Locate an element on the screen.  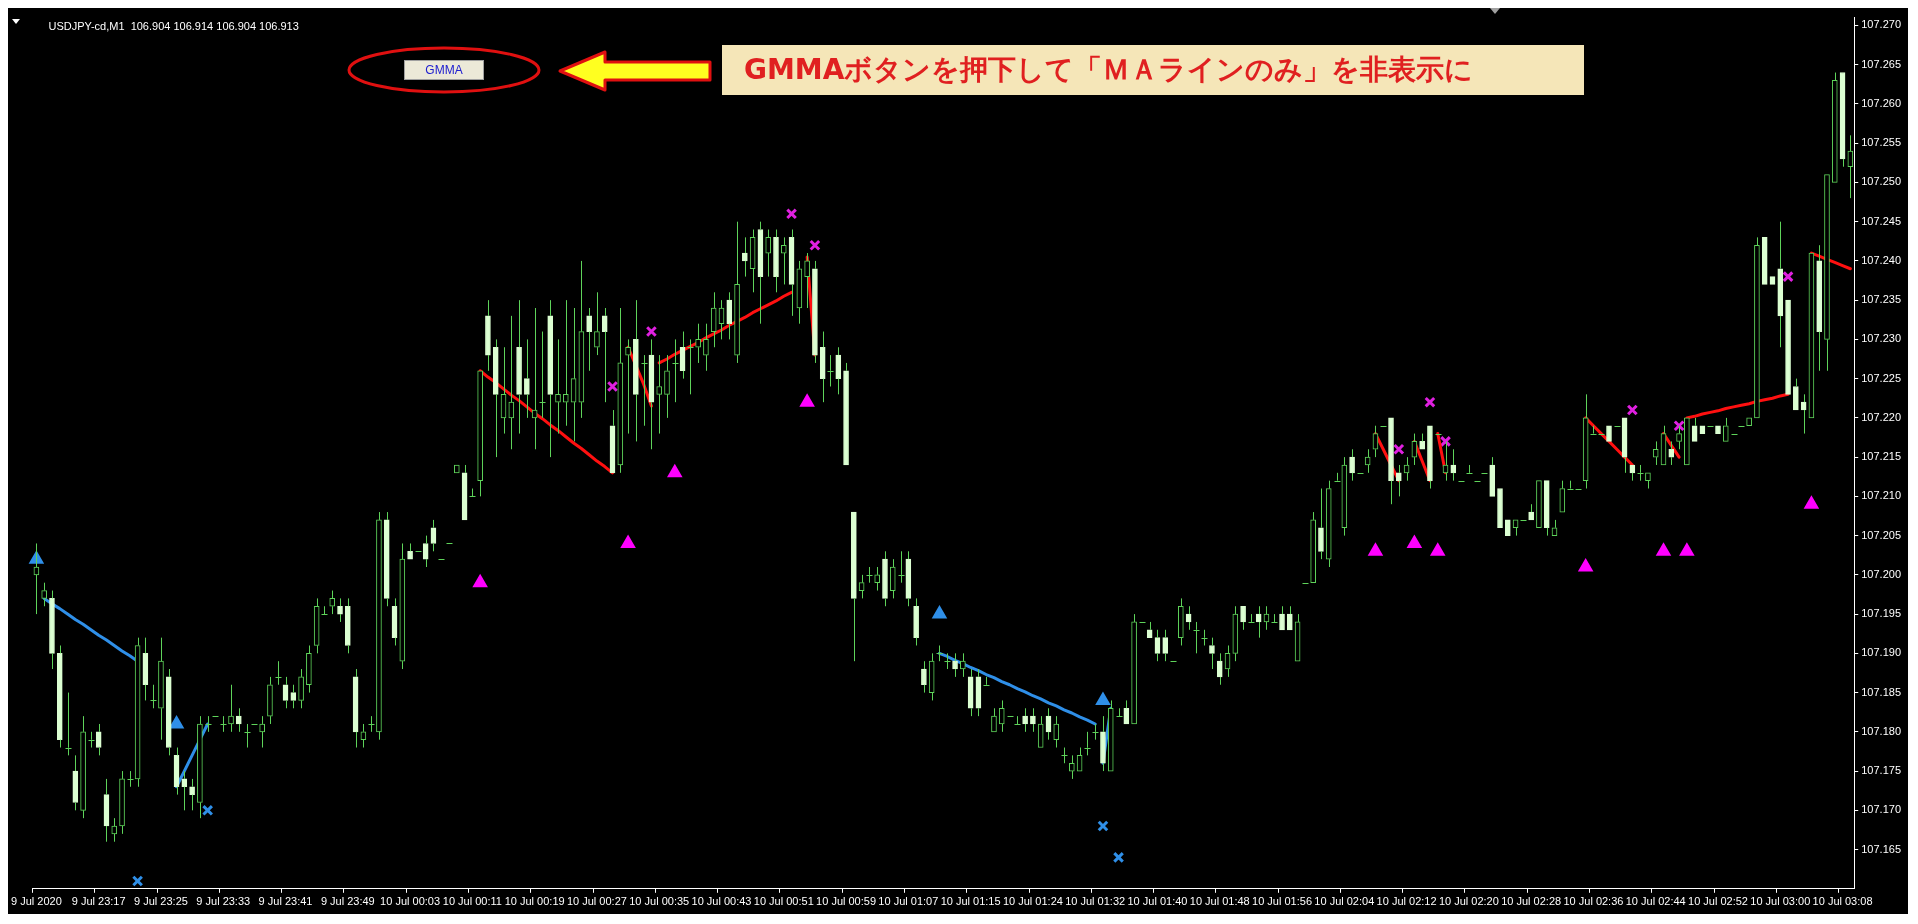
x-tick-label: 10 Jul 01:40 is located at coordinates (1157, 901).